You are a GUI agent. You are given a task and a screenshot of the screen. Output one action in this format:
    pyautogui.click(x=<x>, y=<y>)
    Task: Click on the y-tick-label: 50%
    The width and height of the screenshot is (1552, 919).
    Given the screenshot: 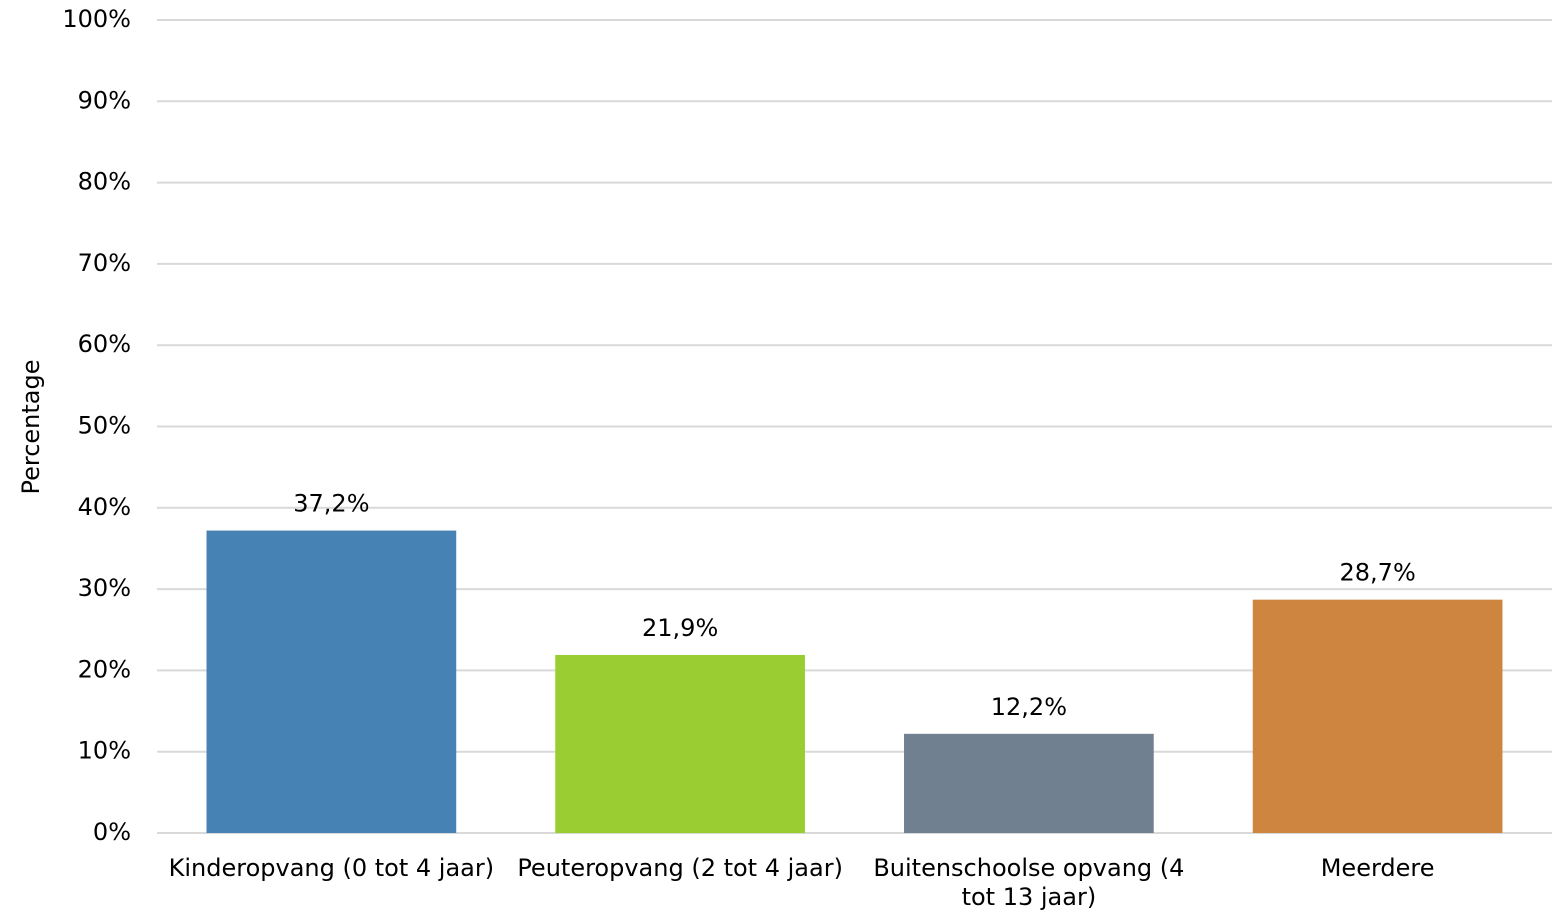 What is the action you would take?
    pyautogui.click(x=104, y=426)
    